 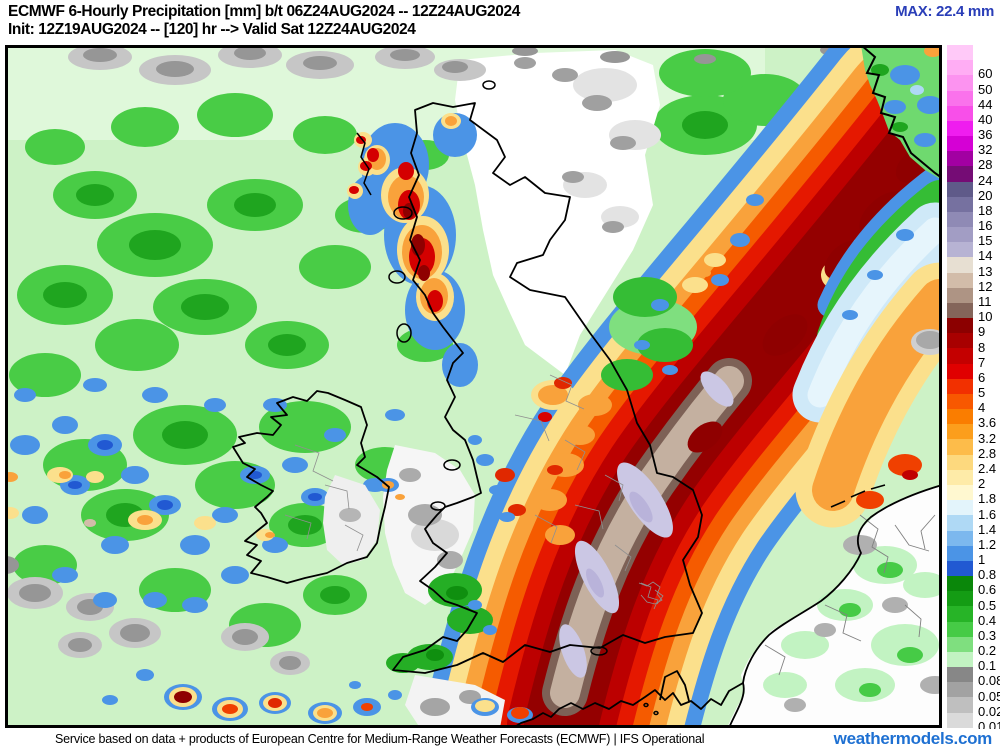 What do you see at coordinates (982, 408) in the screenshot?
I see `legend-value-label: 4` at bounding box center [982, 408].